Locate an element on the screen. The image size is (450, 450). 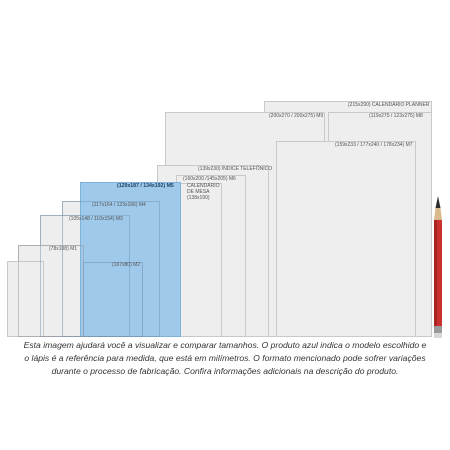
label-m7: (159x233 / 177x240 / 178x234) M7 is located at coordinates (374, 145).